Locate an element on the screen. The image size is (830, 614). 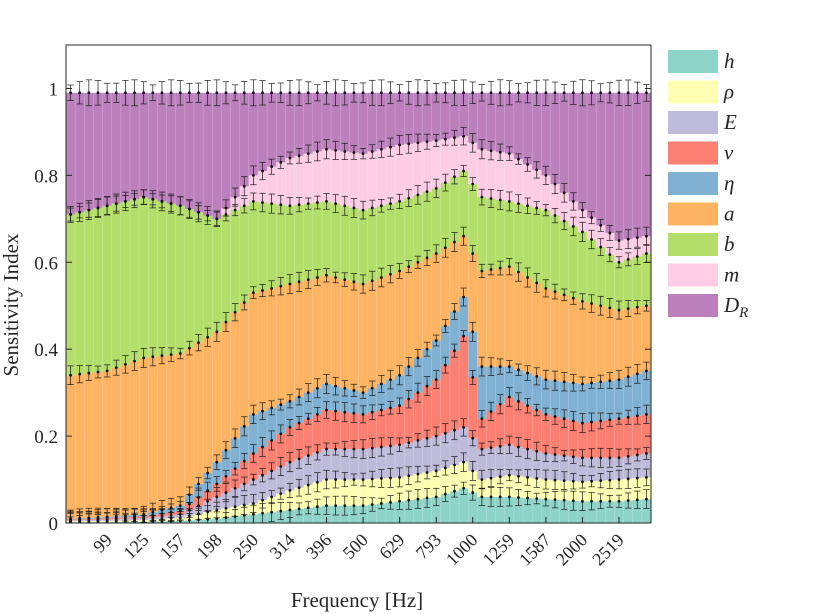
legend-label-D_R: DR is located at coordinates (735, 307).